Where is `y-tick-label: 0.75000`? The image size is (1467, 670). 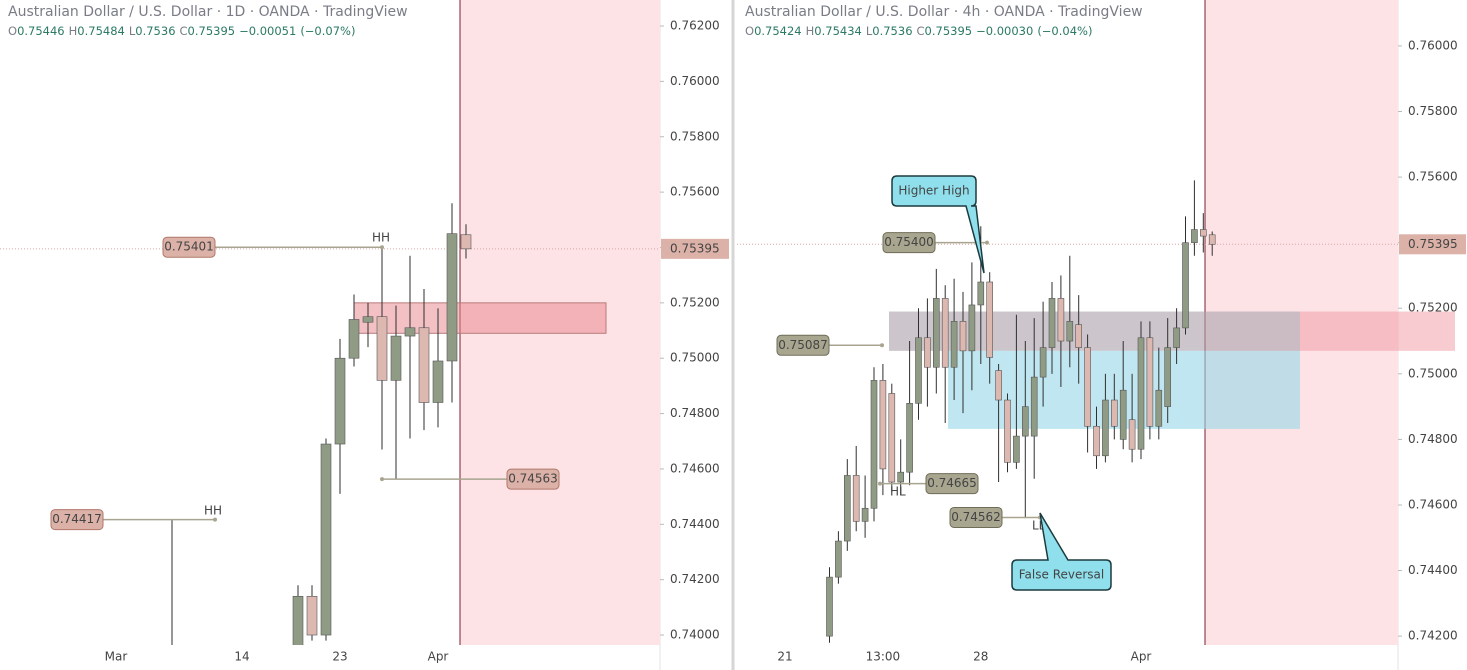
y-tick-label: 0.75000 is located at coordinates (695, 358).